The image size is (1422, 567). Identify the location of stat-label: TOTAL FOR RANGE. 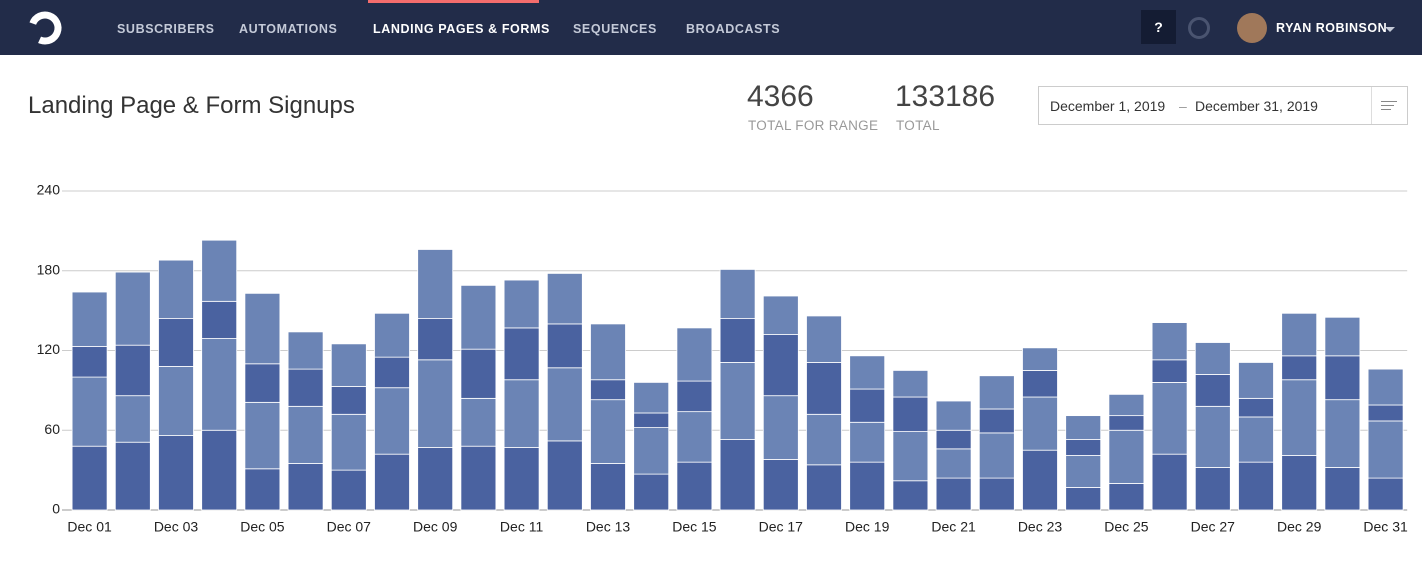
(813, 125).